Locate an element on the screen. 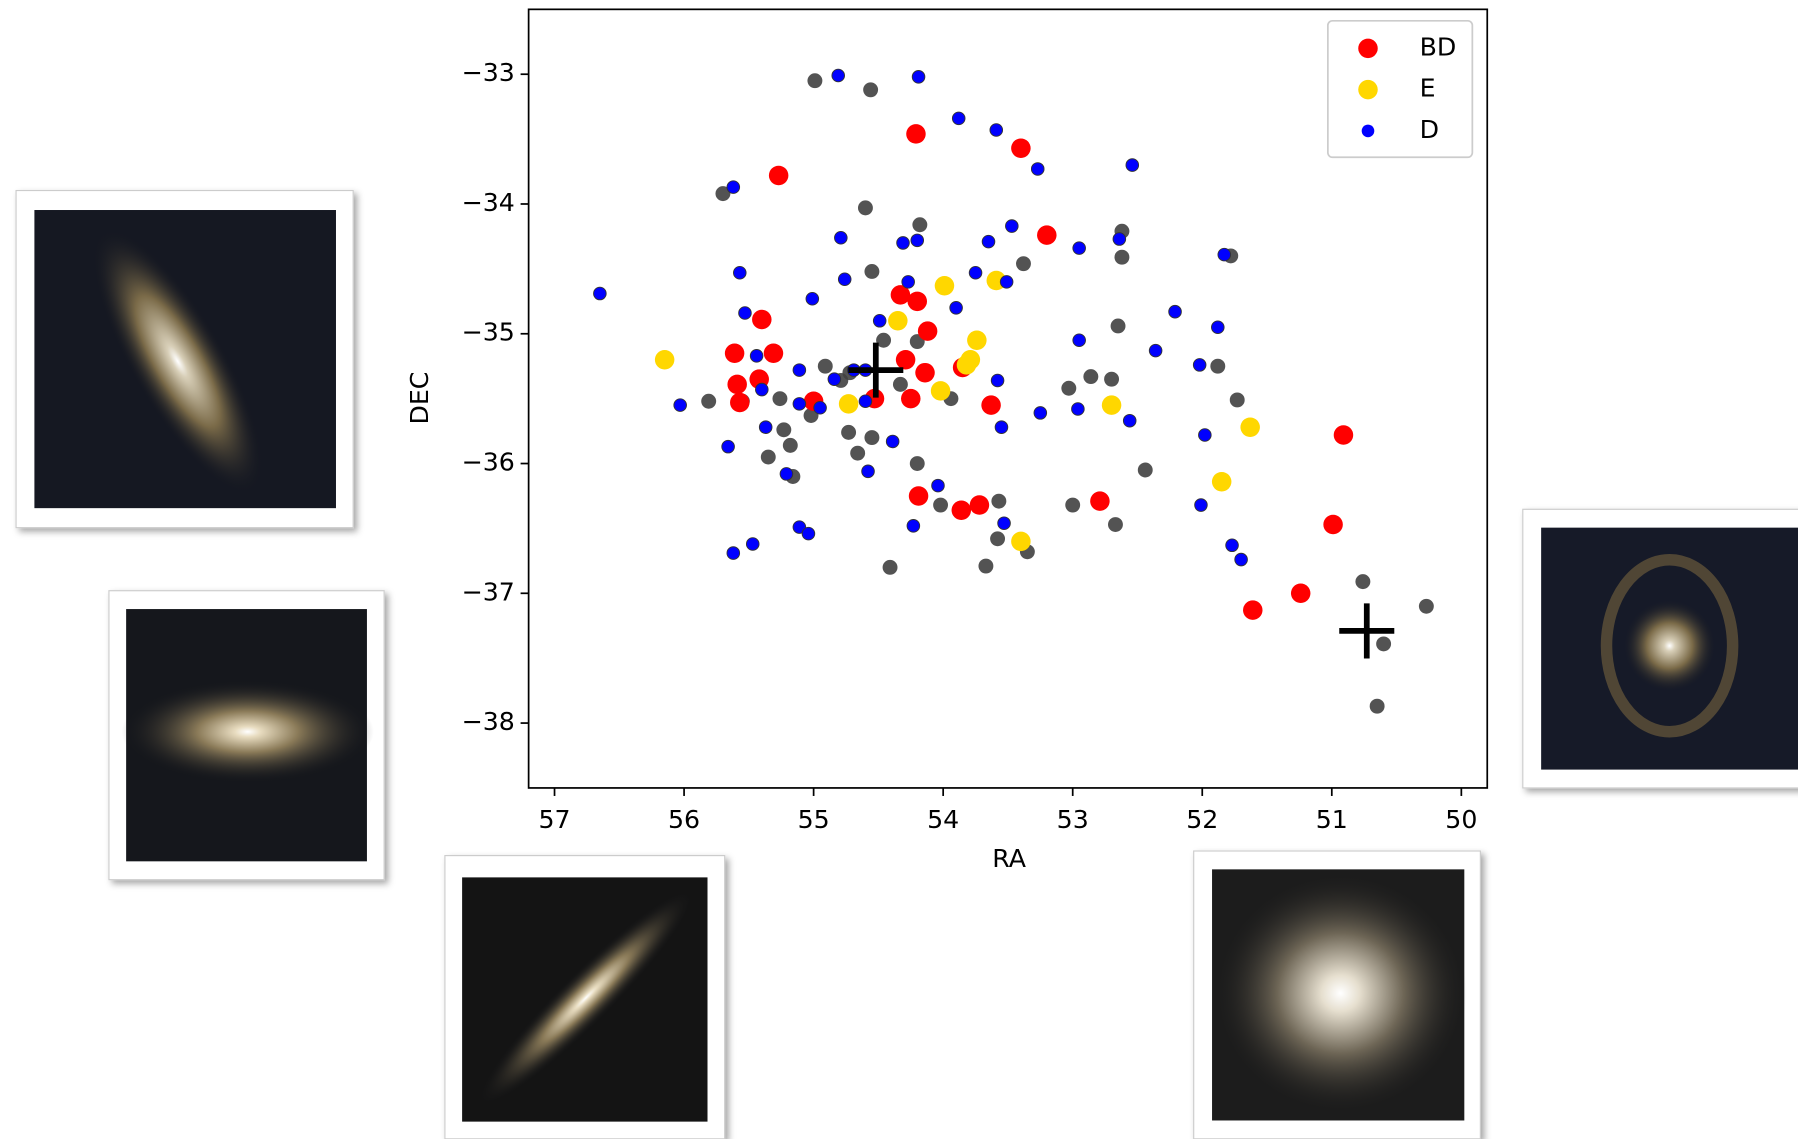 The image size is (1798, 1139). cross-marker is located at coordinates (876, 370).